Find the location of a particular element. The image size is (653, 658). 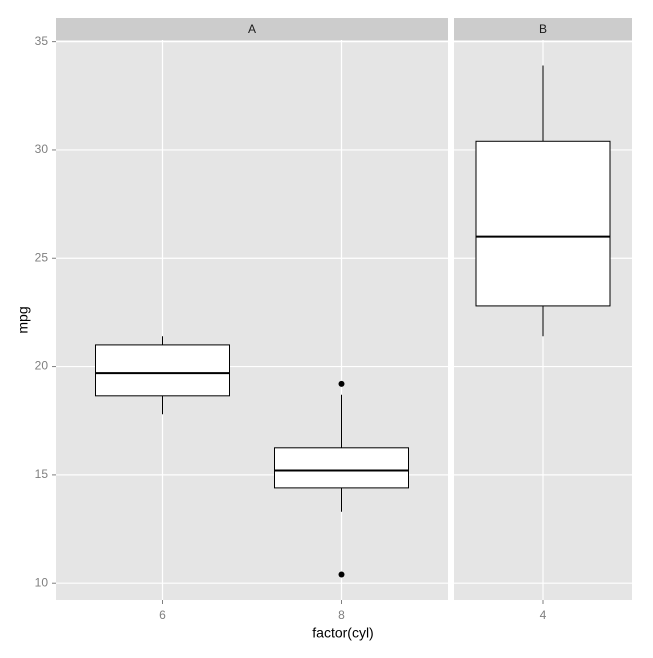

y-tick-label: 10 is located at coordinates (42, 582).